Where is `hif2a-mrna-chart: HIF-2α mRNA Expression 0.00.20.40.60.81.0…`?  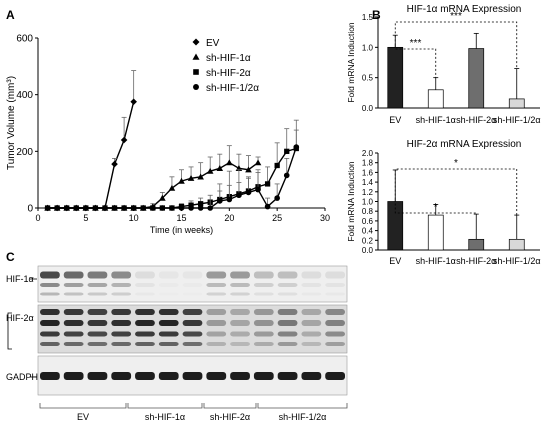 hif2a-mrna-chart: HIF-2α mRNA Expression 0.00.20.40.60.81.0… is located at coordinates (443, 202).